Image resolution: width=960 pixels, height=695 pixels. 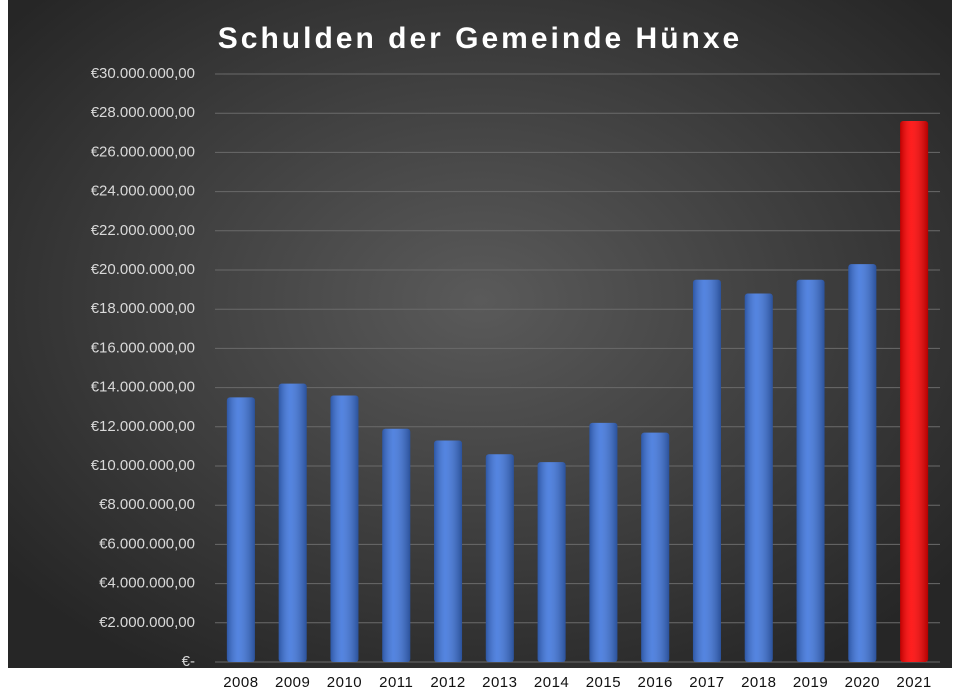 What do you see at coordinates (143, 191) in the screenshot?
I see `y-tick-label: €24.000.000,00` at bounding box center [143, 191].